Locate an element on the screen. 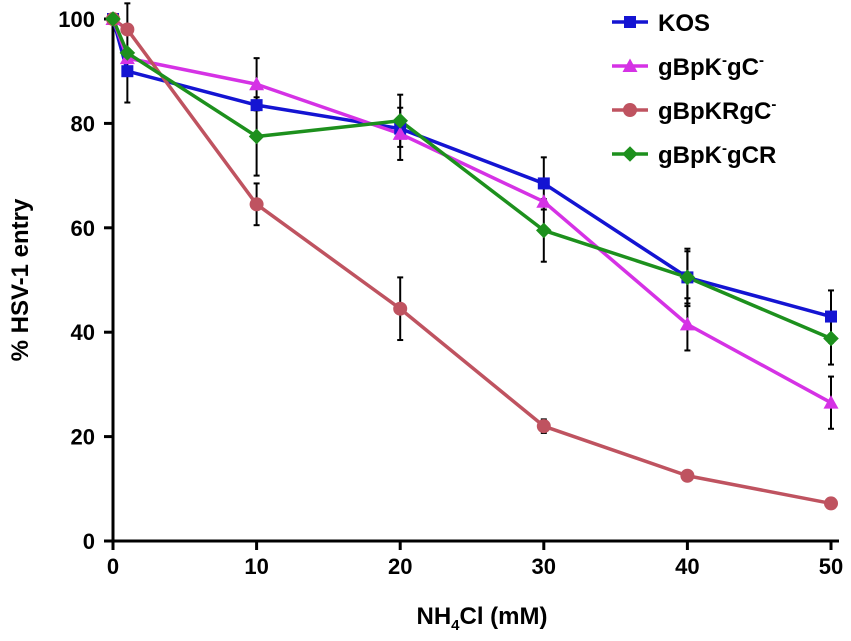 This screenshot has height=641, width=851. legend-label-3: gBpK-gCR is located at coordinates (717, 154).